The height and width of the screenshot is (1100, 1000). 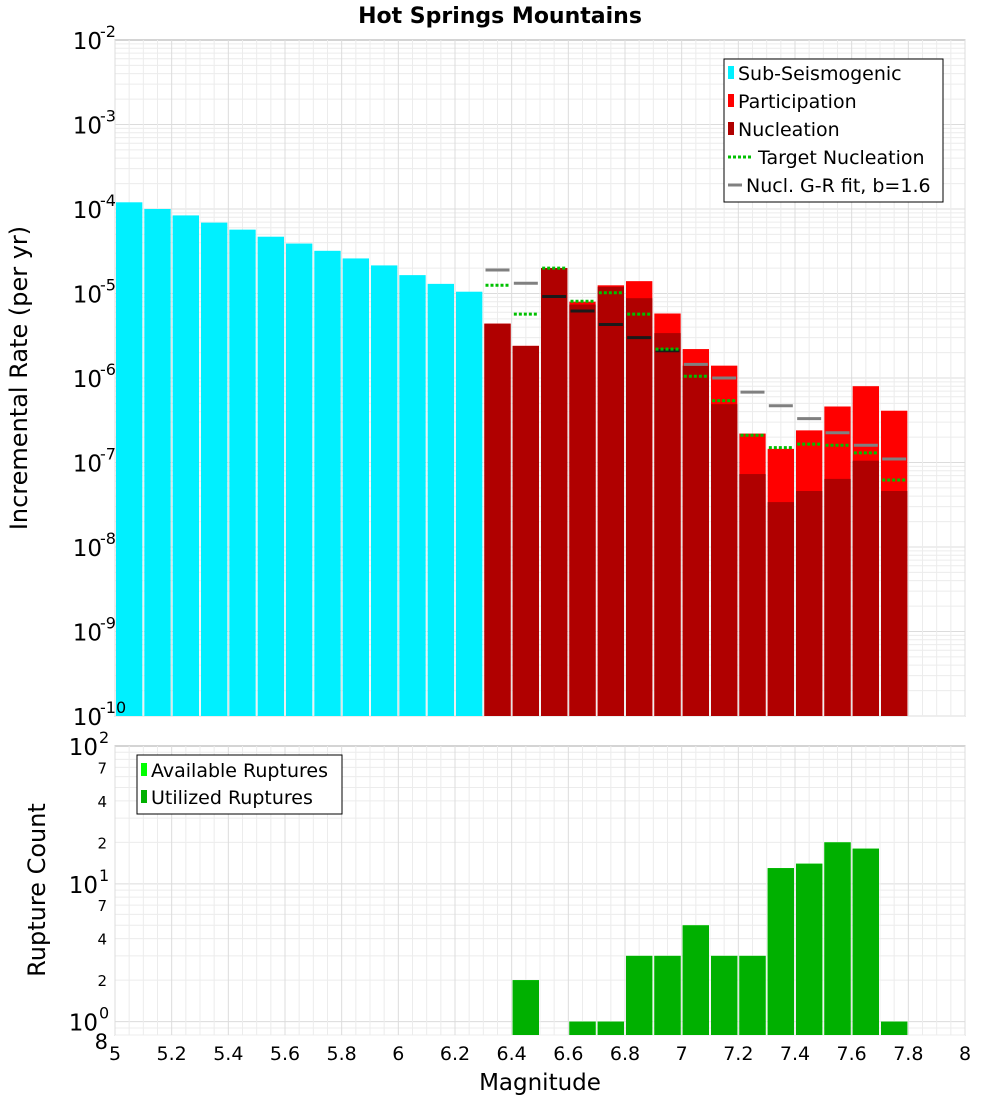 What do you see at coordinates (115, 1054) in the screenshot?
I see `x-tick-label: 5` at bounding box center [115, 1054].